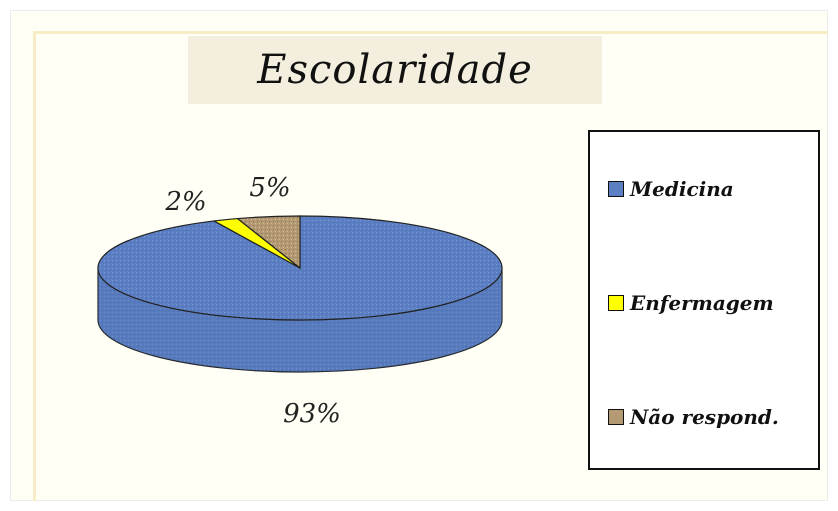 The width and height of the screenshot is (838, 511). I want to click on legend-item-medicina: Medicina, so click(671, 189).